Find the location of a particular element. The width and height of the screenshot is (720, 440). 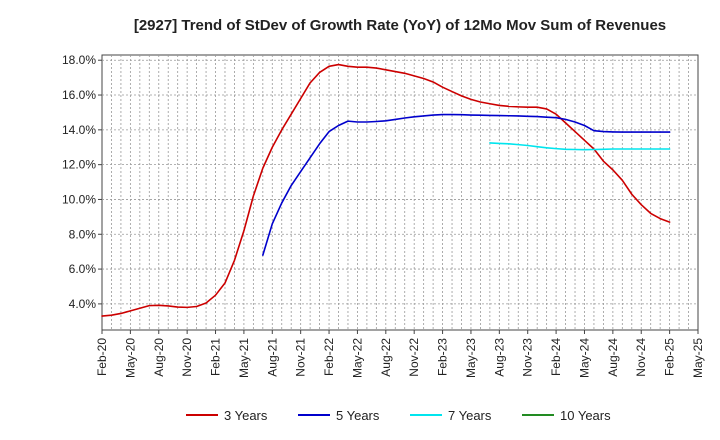

x-tick-label: May-25 is located at coordinates (698, 358).